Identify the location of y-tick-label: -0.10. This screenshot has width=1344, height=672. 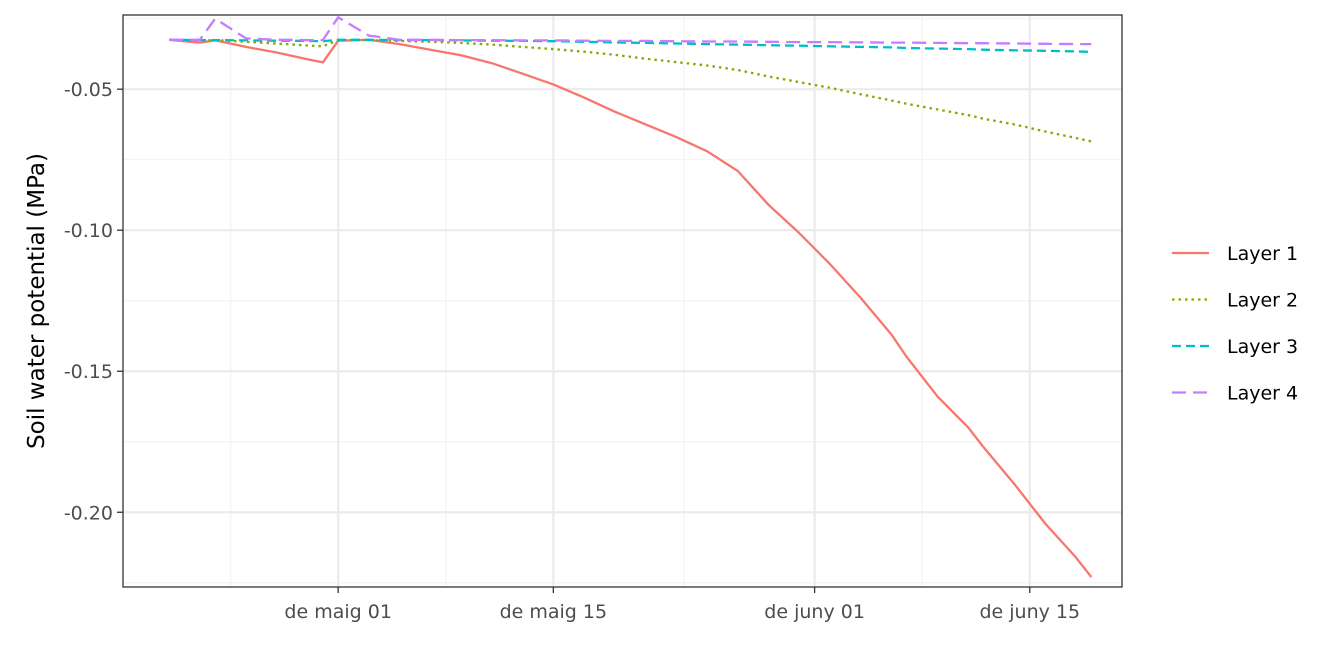
(88, 231).